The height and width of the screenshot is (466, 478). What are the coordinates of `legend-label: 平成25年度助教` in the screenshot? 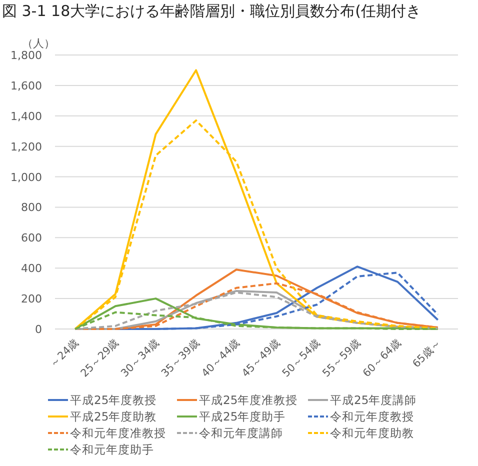 It's located at (113, 417).